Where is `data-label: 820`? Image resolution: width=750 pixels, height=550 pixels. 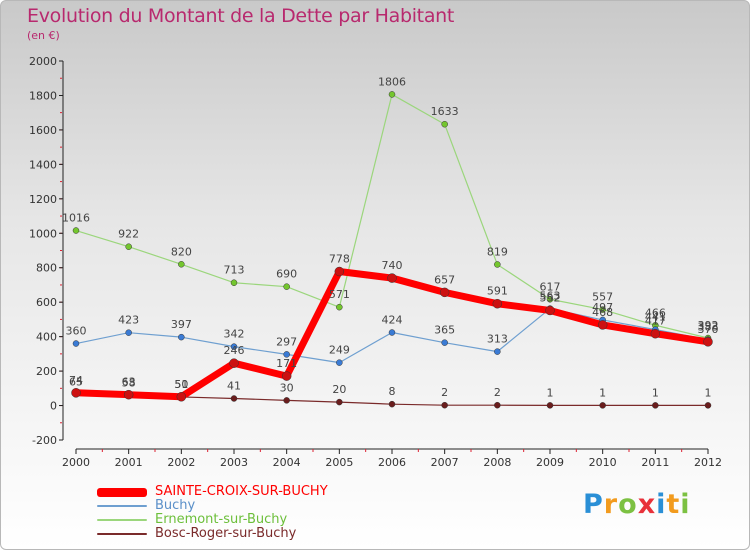
data-label: 820 is located at coordinates (181, 251).